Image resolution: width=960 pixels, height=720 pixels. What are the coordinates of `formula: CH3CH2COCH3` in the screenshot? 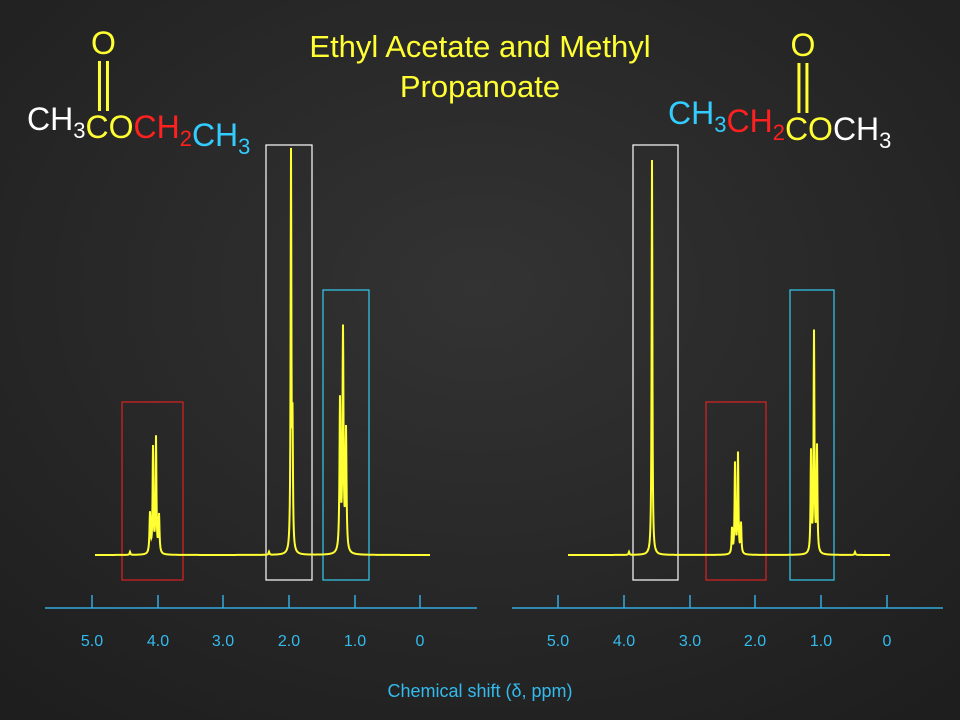 It's located at (779, 124).